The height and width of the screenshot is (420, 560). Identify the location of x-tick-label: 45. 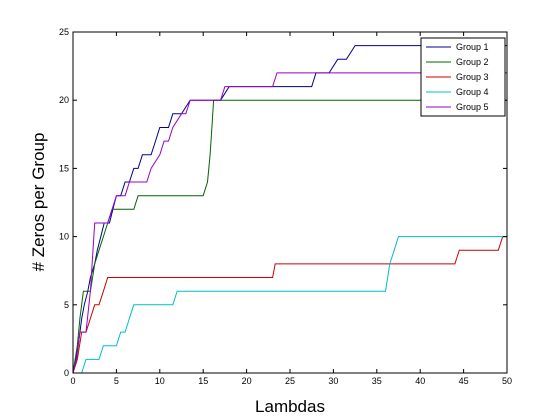
(464, 381).